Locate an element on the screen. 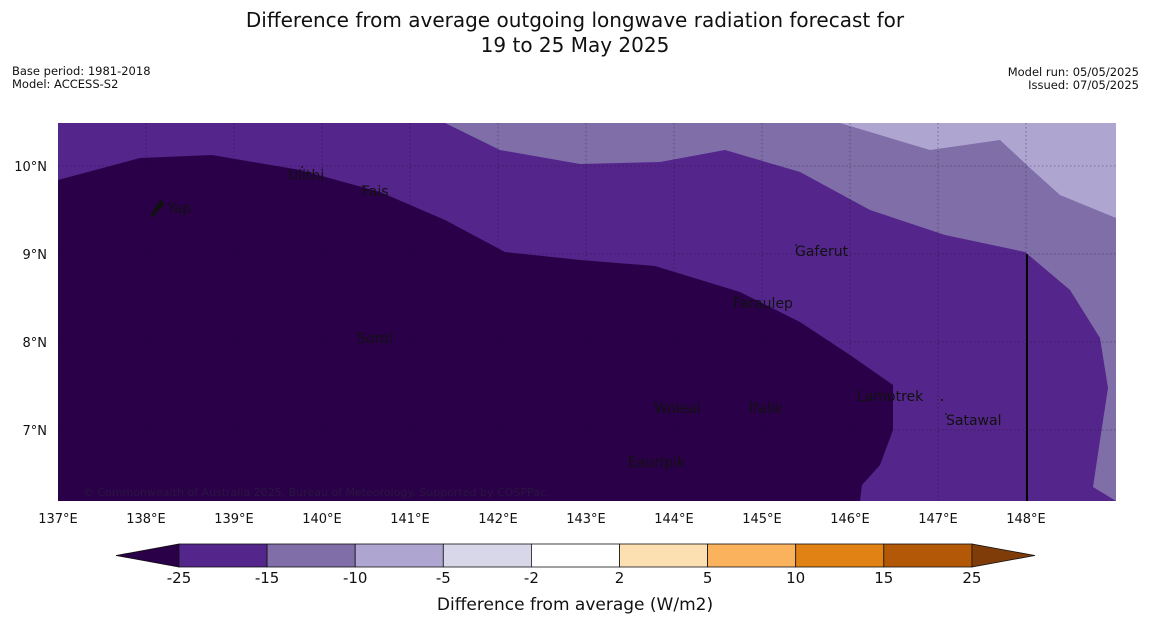  band-minus10-to-minus5 is located at coordinates (978, 170).